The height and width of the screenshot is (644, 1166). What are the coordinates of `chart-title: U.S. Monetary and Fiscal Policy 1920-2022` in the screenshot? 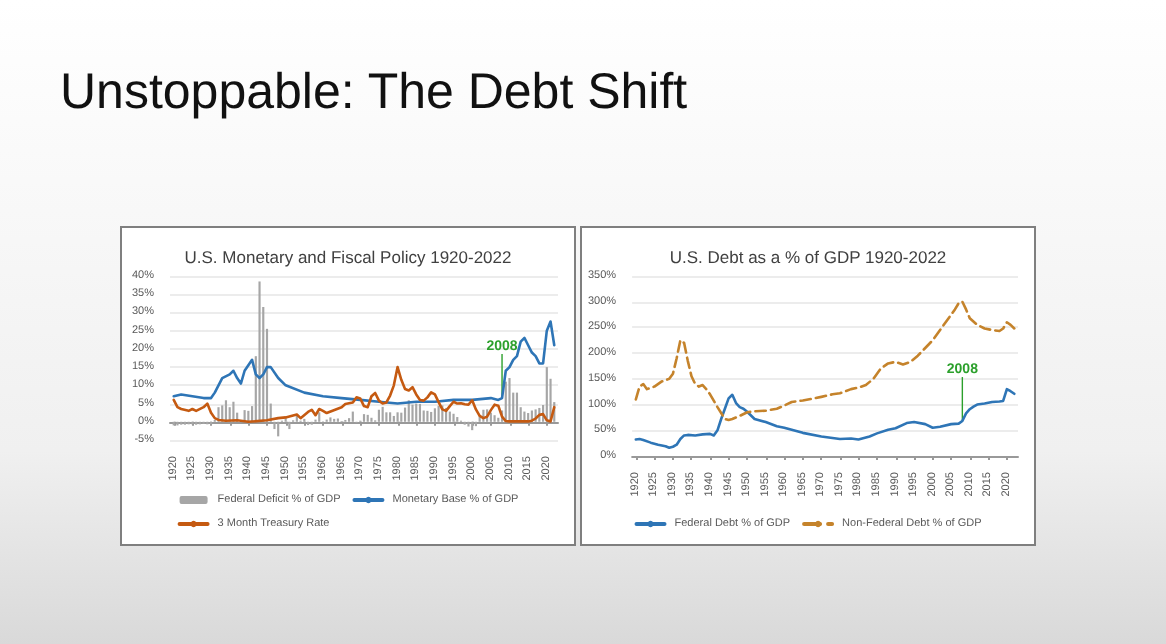 It's located at (348, 257).